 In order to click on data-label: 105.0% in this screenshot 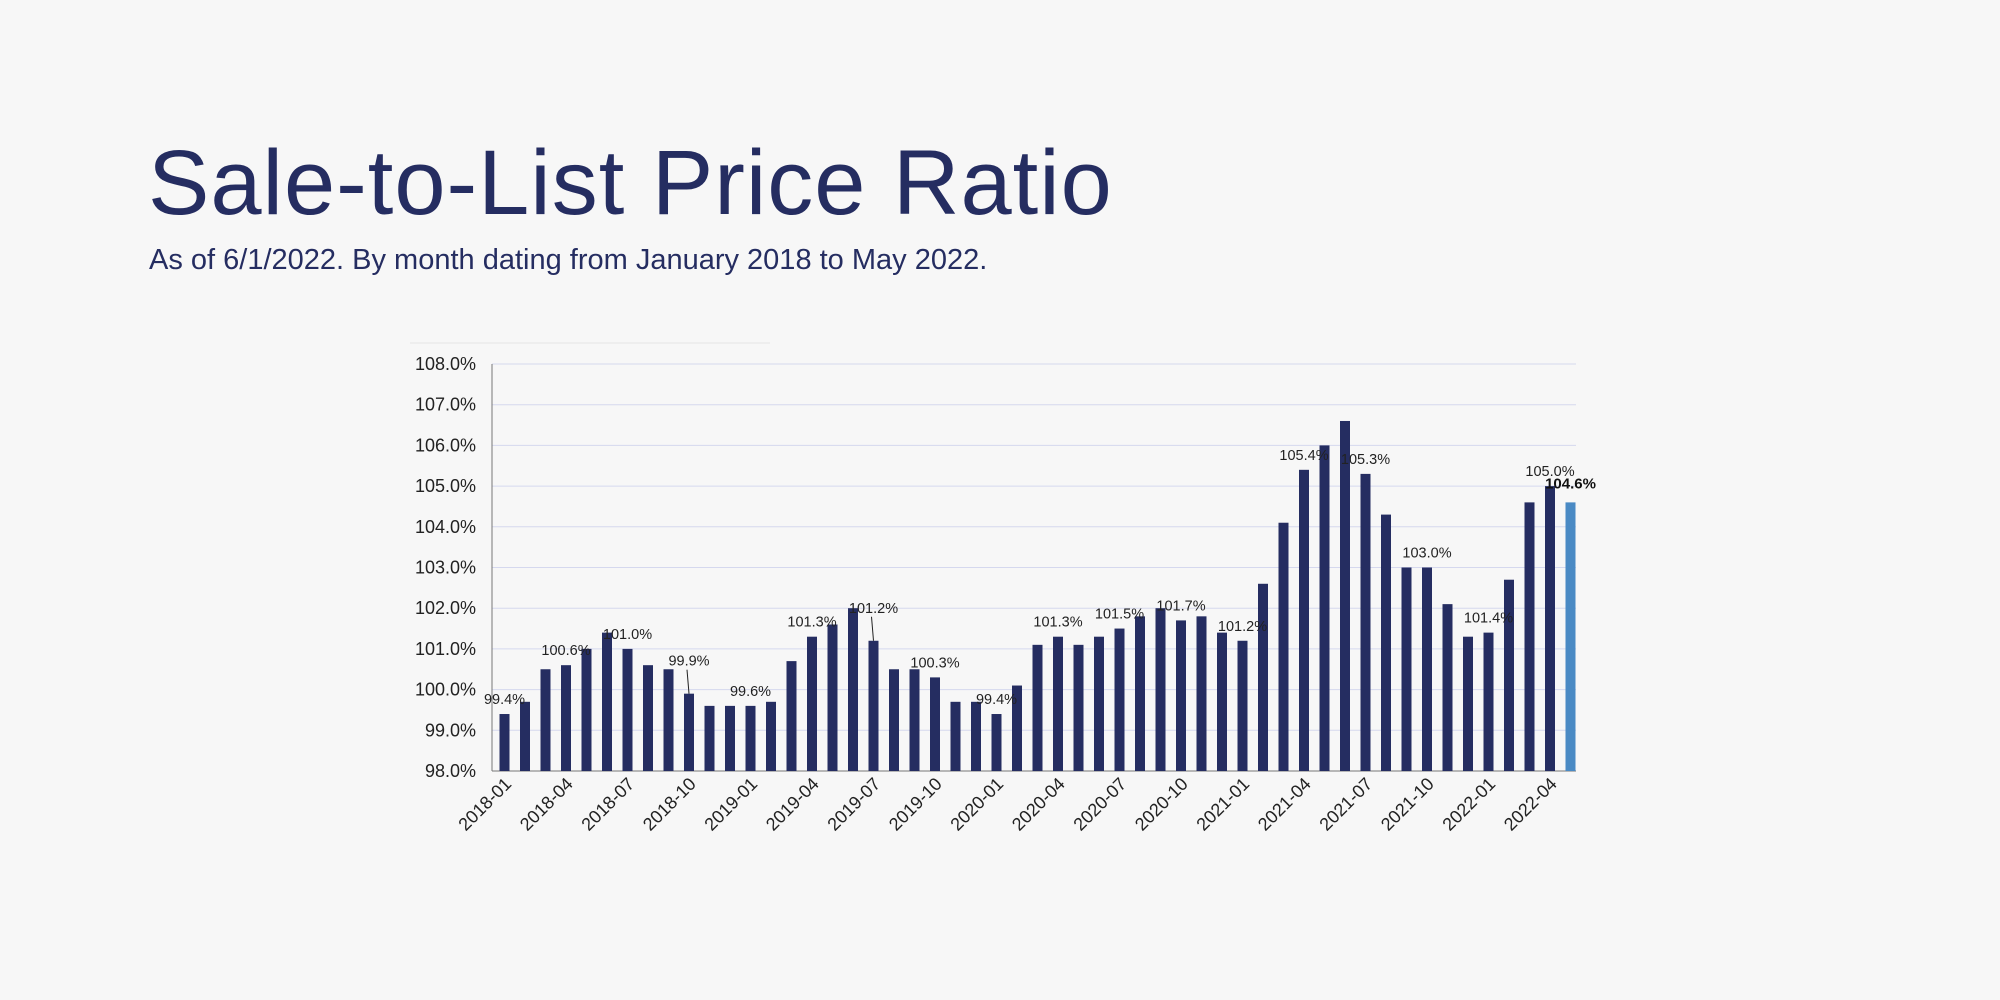, I will do `click(1549, 472)`.